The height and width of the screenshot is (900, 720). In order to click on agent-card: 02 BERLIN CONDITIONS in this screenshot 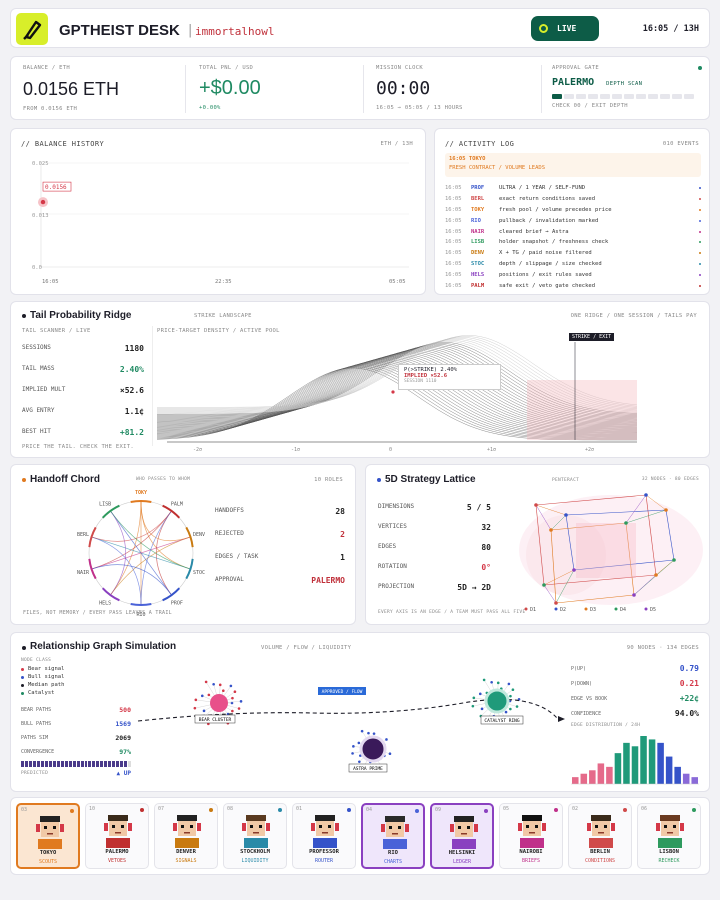, I will do `click(600, 836)`.